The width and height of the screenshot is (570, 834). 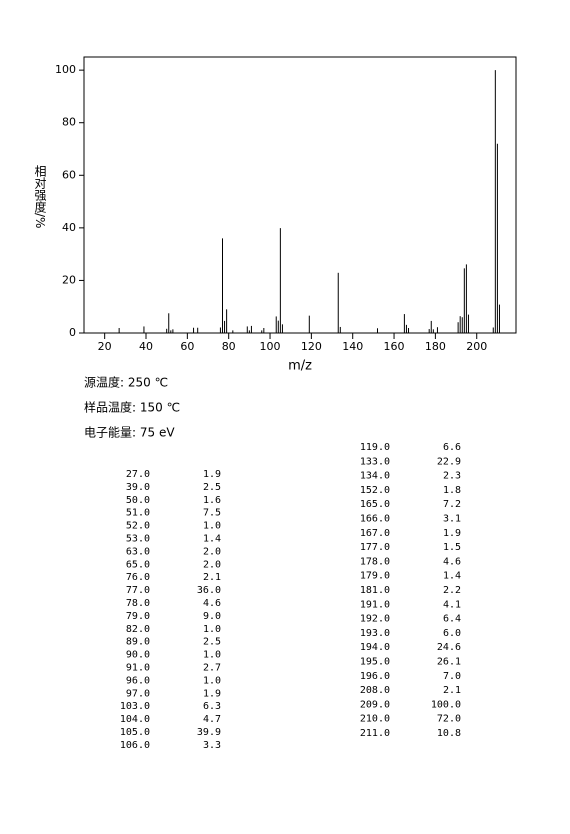 I want to click on table-mz: 63.0, so click(x=138, y=551).